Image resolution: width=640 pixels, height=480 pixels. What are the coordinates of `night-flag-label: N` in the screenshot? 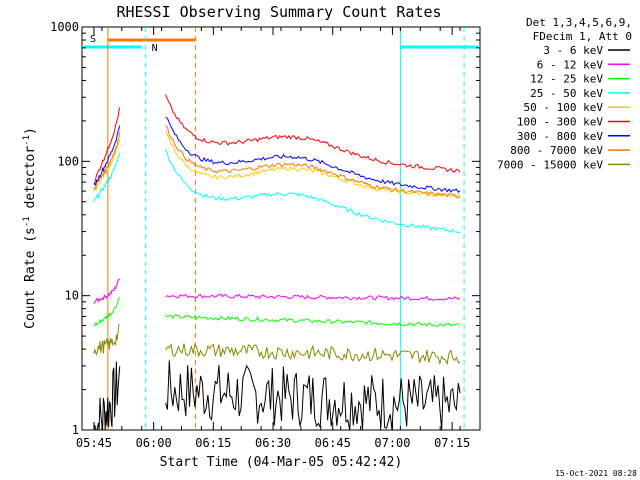 It's located at (155, 48).